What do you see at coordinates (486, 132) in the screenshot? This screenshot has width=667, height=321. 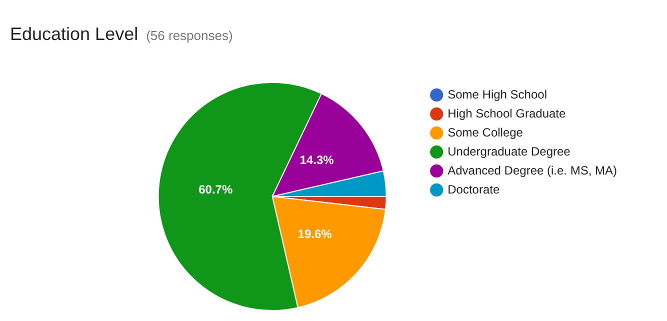 I see `legend-label: Some College` at bounding box center [486, 132].